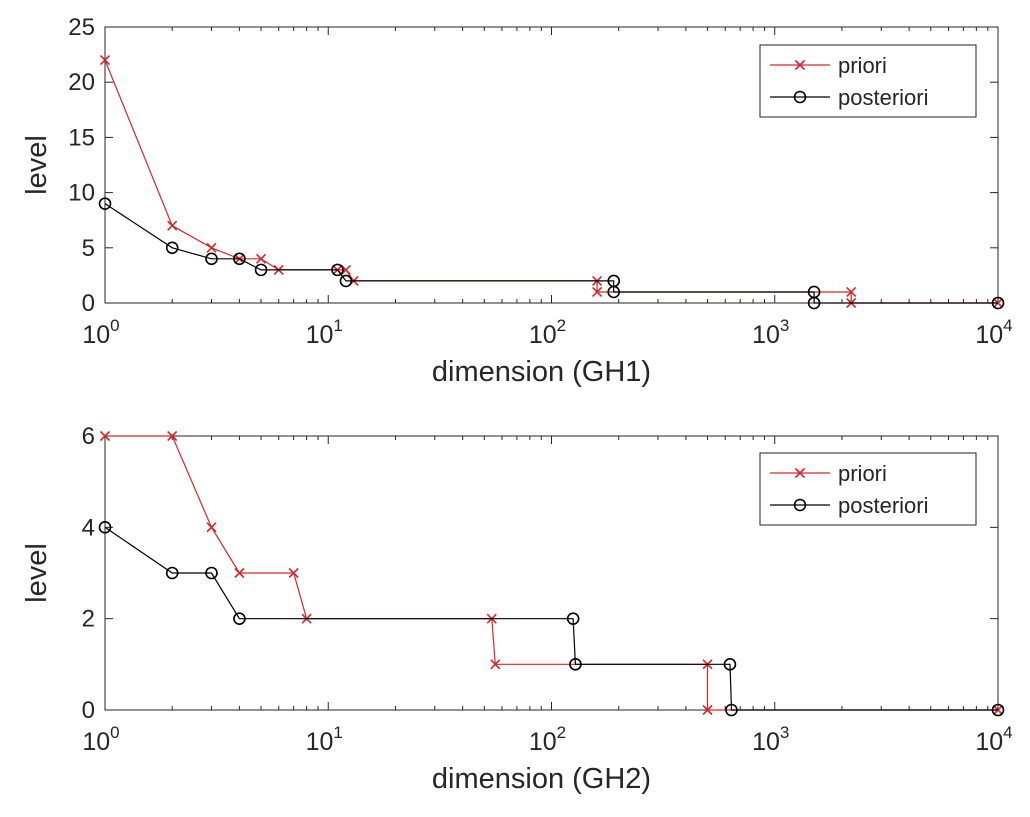 The height and width of the screenshot is (817, 1030). I want to click on y-tick-label: 5, so click(88, 248).